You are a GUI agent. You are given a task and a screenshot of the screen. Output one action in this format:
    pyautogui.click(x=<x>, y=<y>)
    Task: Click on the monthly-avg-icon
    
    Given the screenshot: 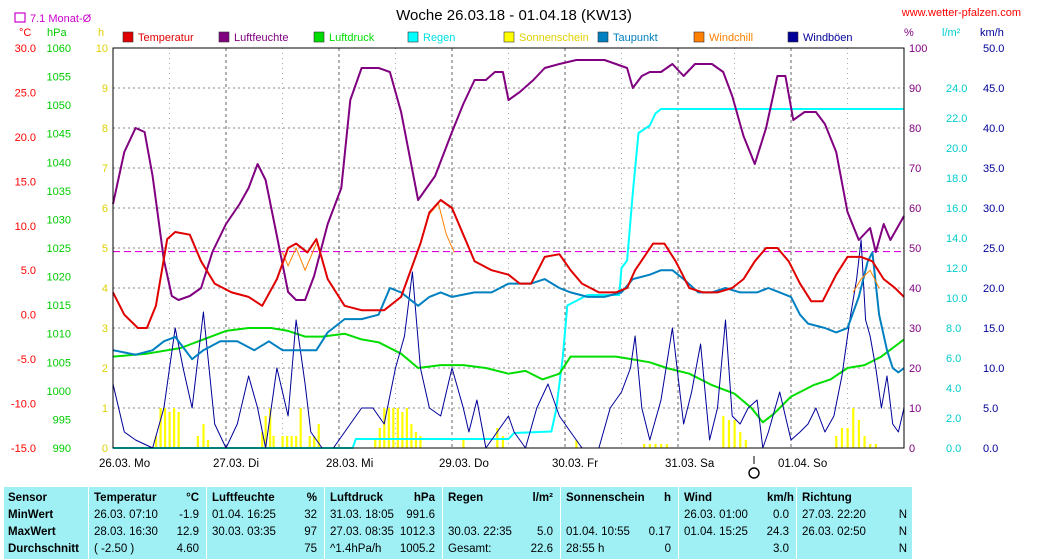 What is the action you would take?
    pyautogui.click(x=20, y=17)
    